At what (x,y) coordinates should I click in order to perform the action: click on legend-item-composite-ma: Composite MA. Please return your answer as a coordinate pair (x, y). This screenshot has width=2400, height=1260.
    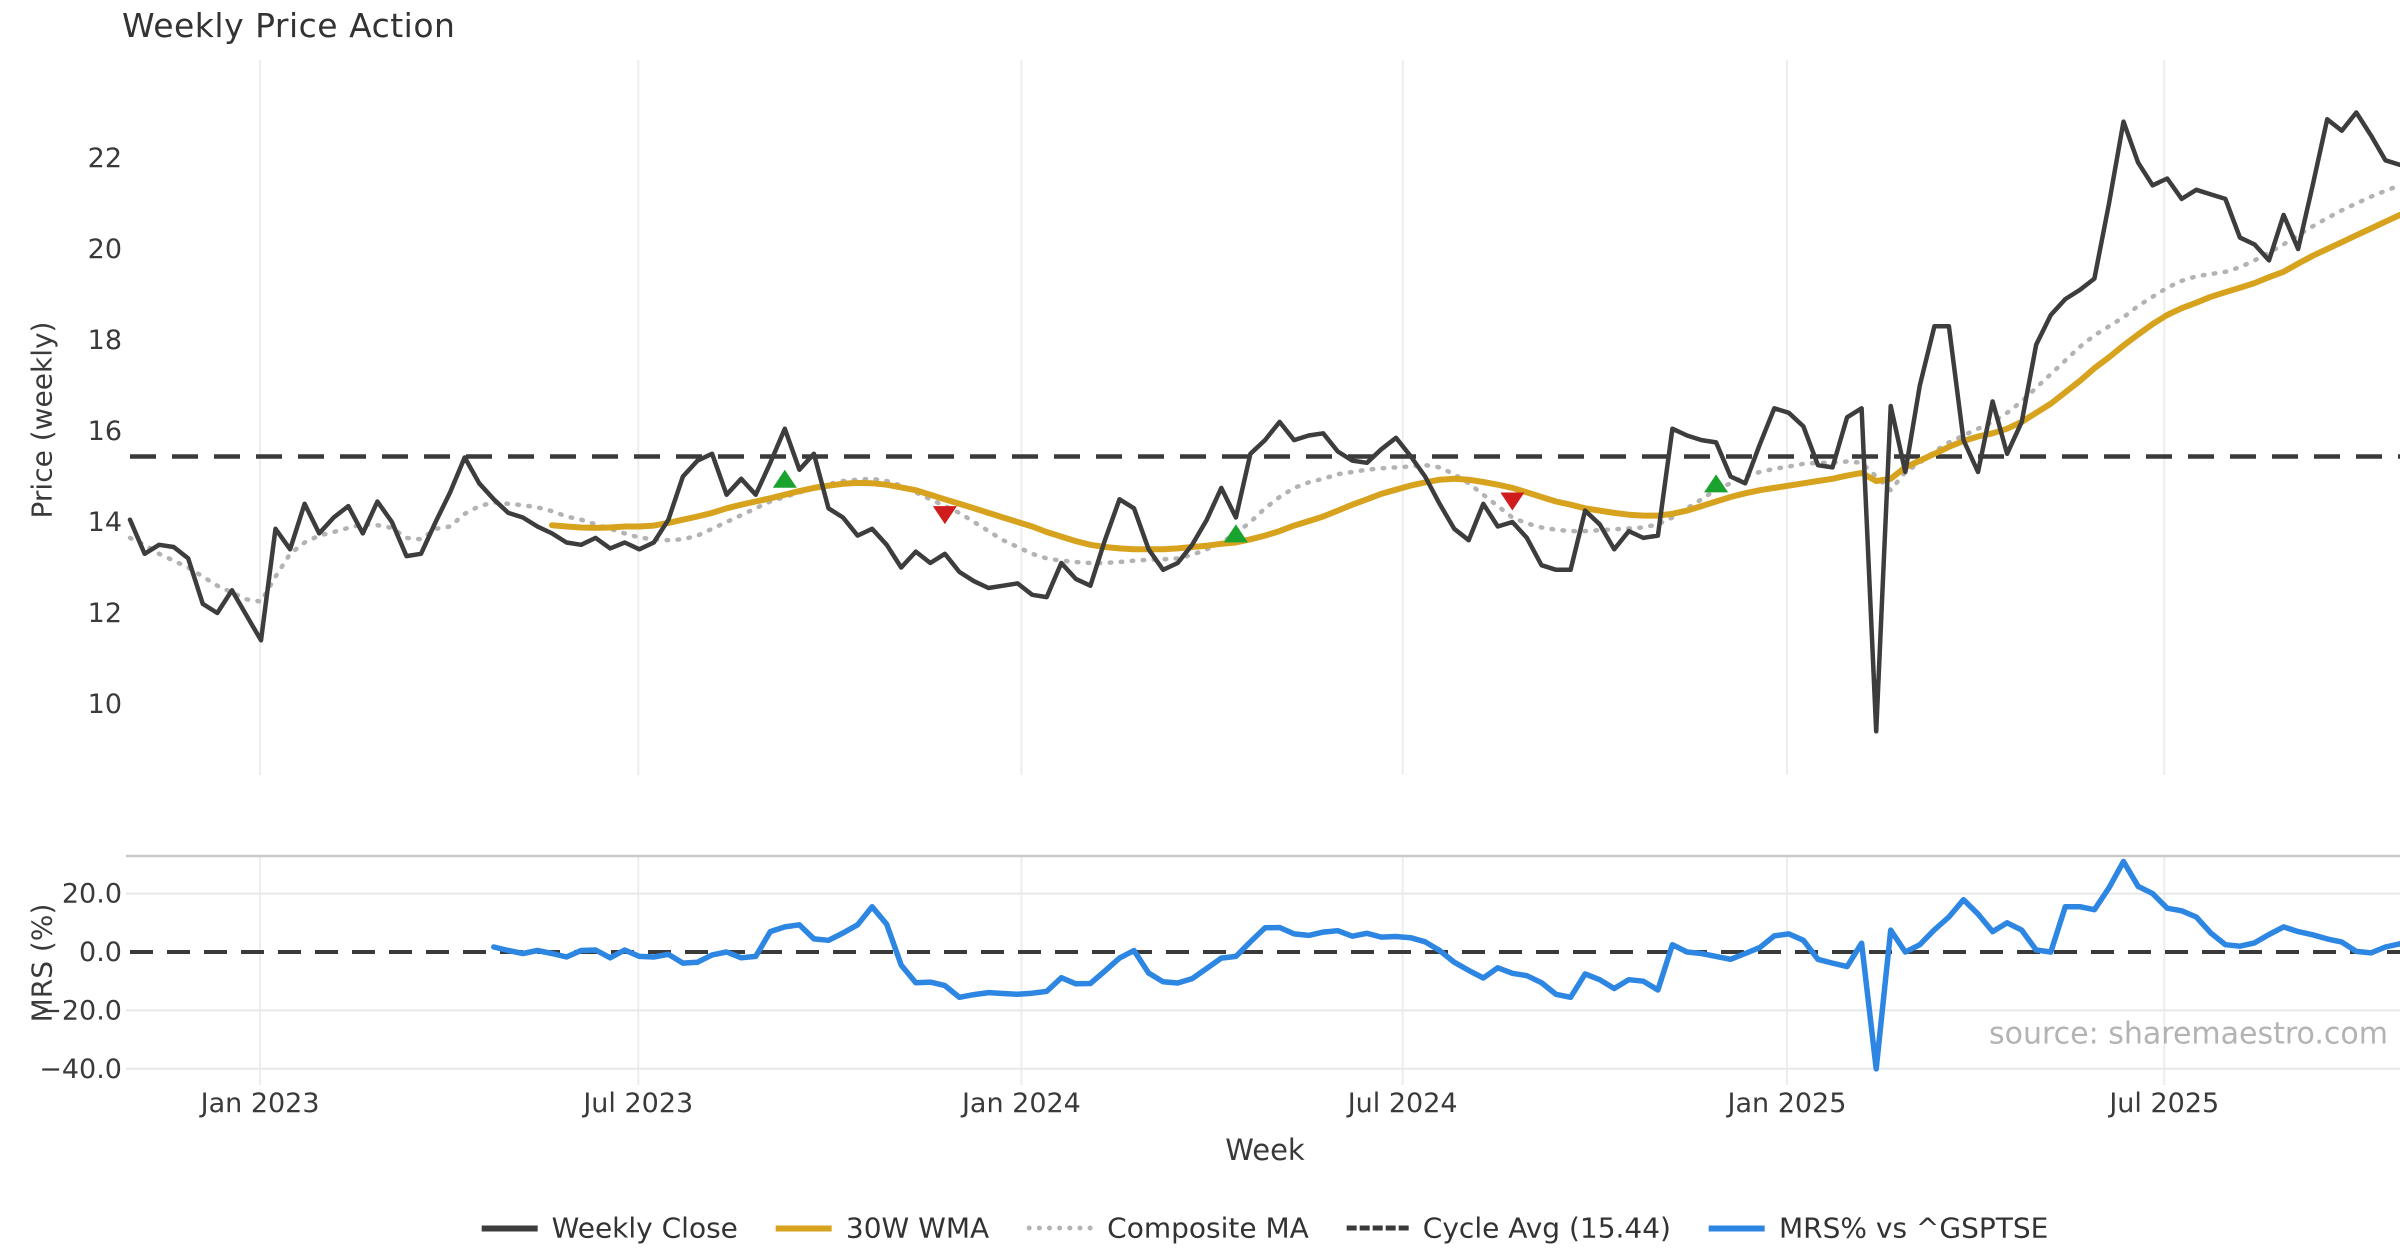
    Looking at the image, I should click on (1168, 1228).